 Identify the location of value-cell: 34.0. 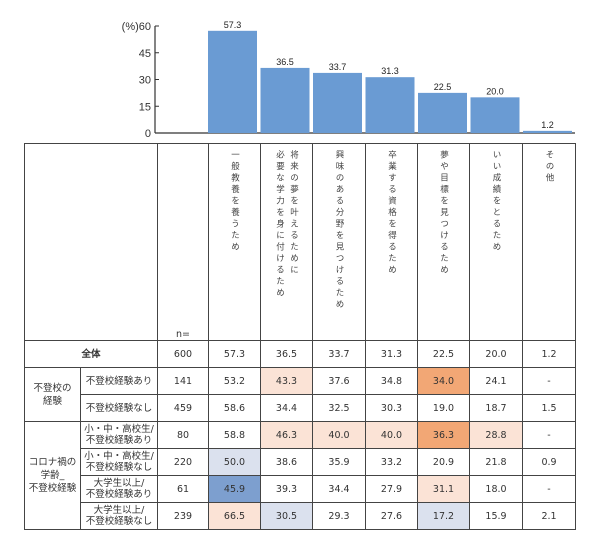
(443, 381).